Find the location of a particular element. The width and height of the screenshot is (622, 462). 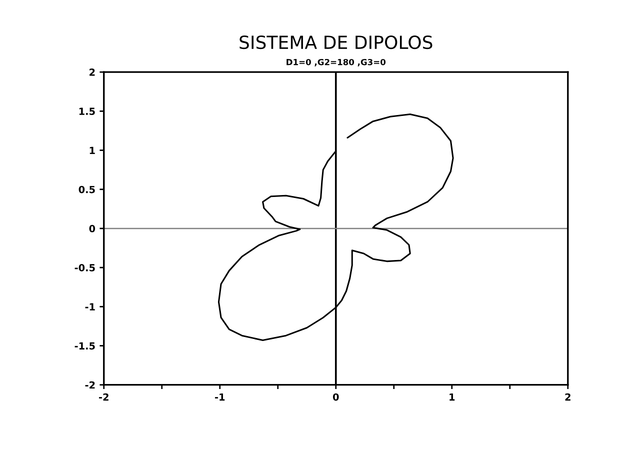

x-tick-label: -1 is located at coordinates (220, 397).